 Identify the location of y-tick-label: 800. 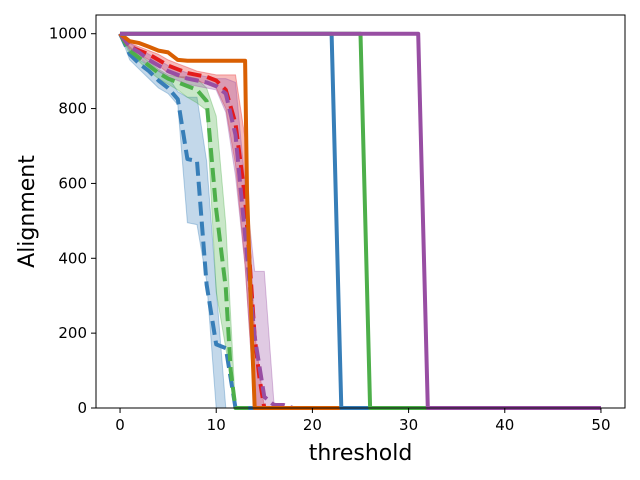
(72, 109).